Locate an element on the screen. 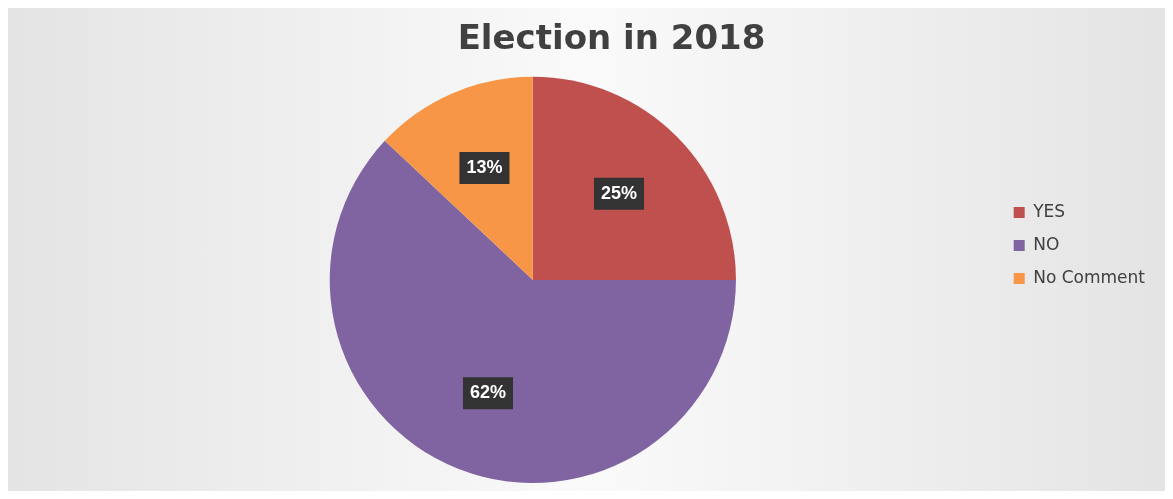 Image resolution: width=1173 pixels, height=499 pixels. data-label: 62% is located at coordinates (487, 392).